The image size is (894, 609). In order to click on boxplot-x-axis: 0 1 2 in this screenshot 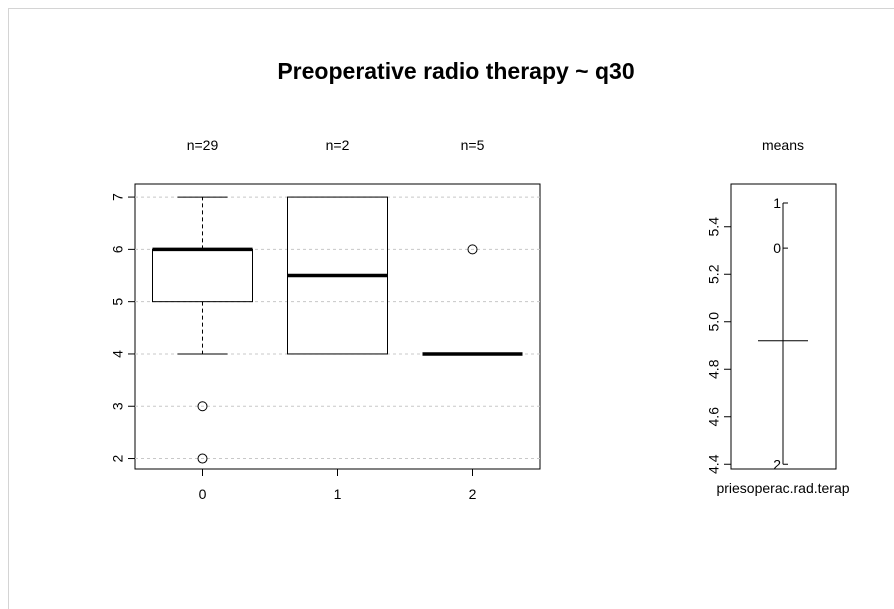, I will do `click(338, 485)`.